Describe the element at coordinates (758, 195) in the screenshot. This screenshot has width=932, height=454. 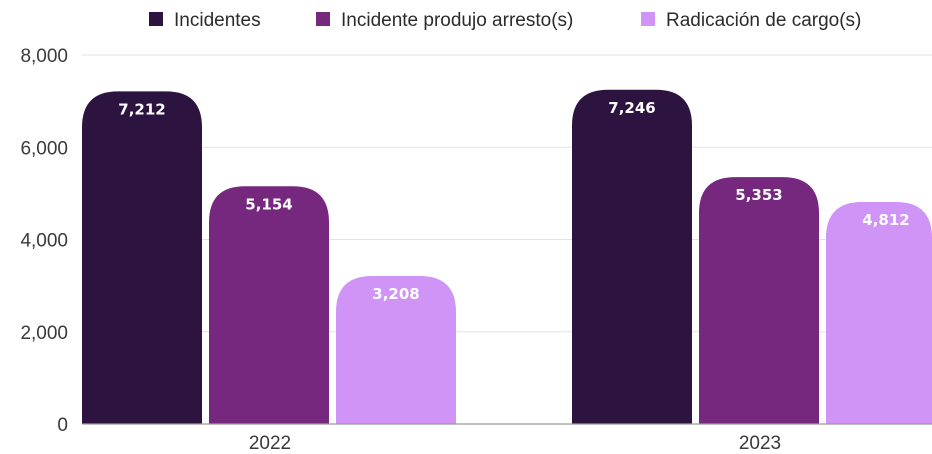
I see `bar-value-label: 5,353` at that location.